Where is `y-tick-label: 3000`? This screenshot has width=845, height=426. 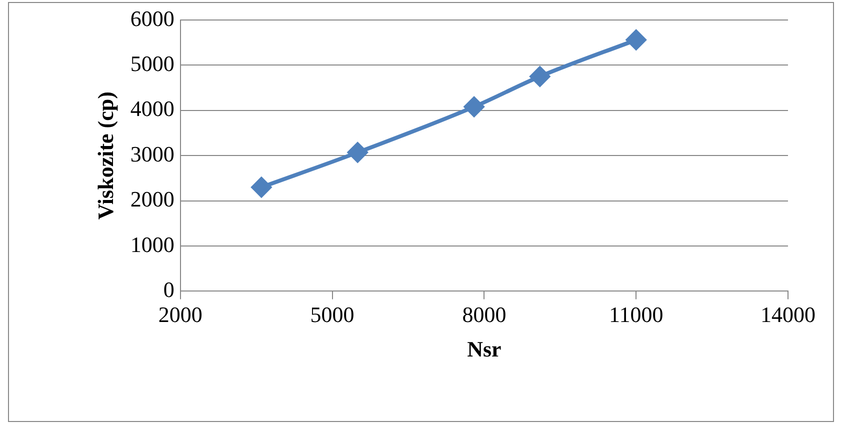 y-tick-label: 3000 is located at coordinates (152, 153).